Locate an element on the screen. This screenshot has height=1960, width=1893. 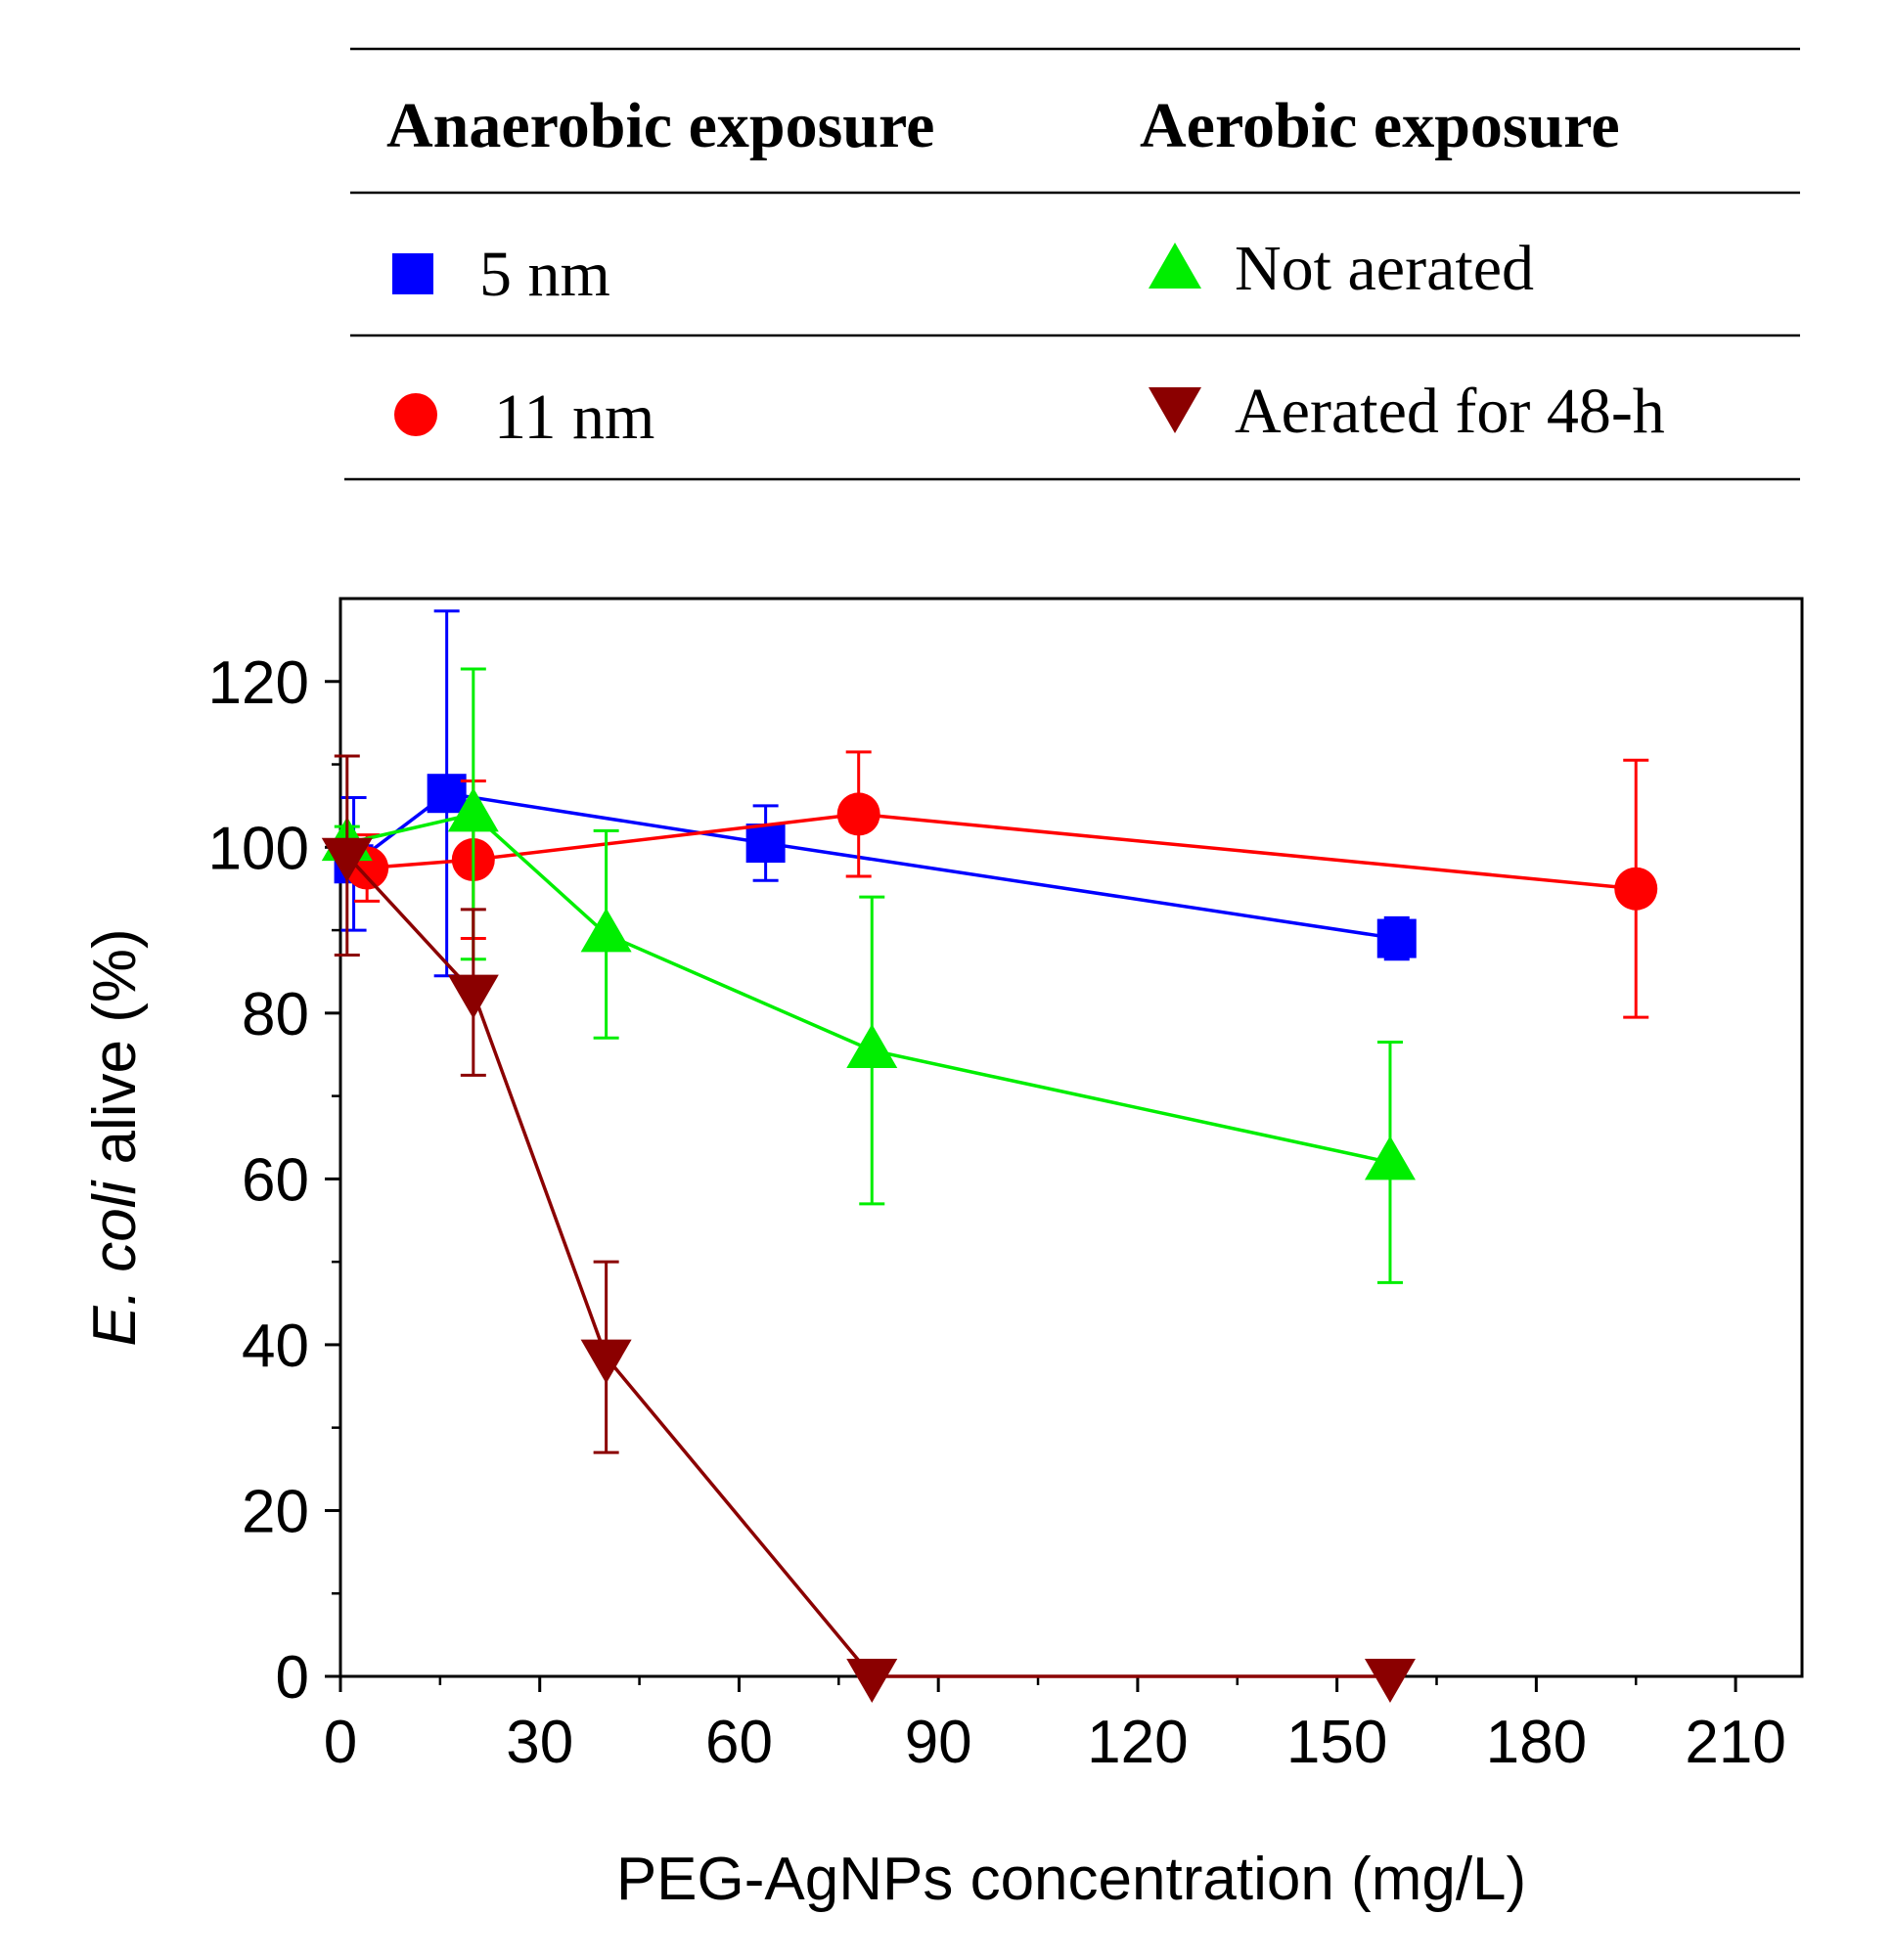
x-tick-label-60: 60 is located at coordinates (739, 1742).